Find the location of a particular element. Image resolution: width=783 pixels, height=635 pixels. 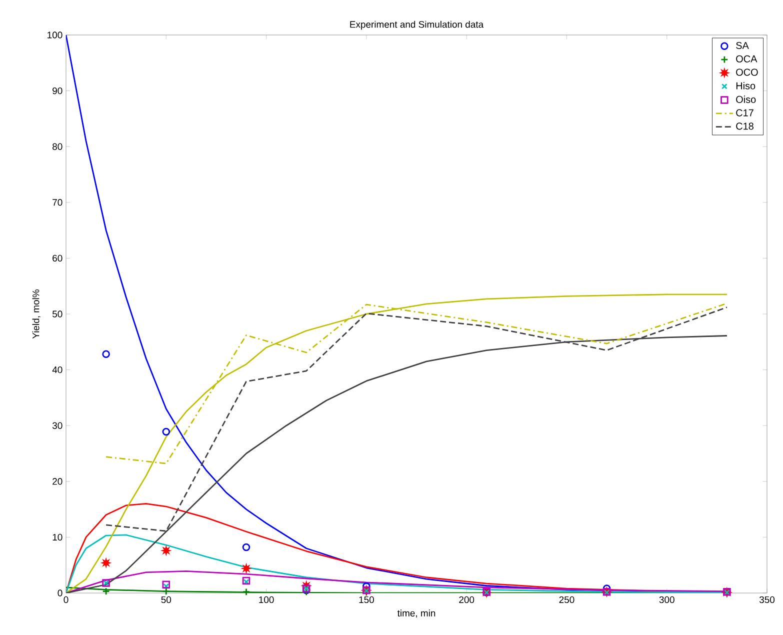

x-tick-label: 350 is located at coordinates (767, 600).